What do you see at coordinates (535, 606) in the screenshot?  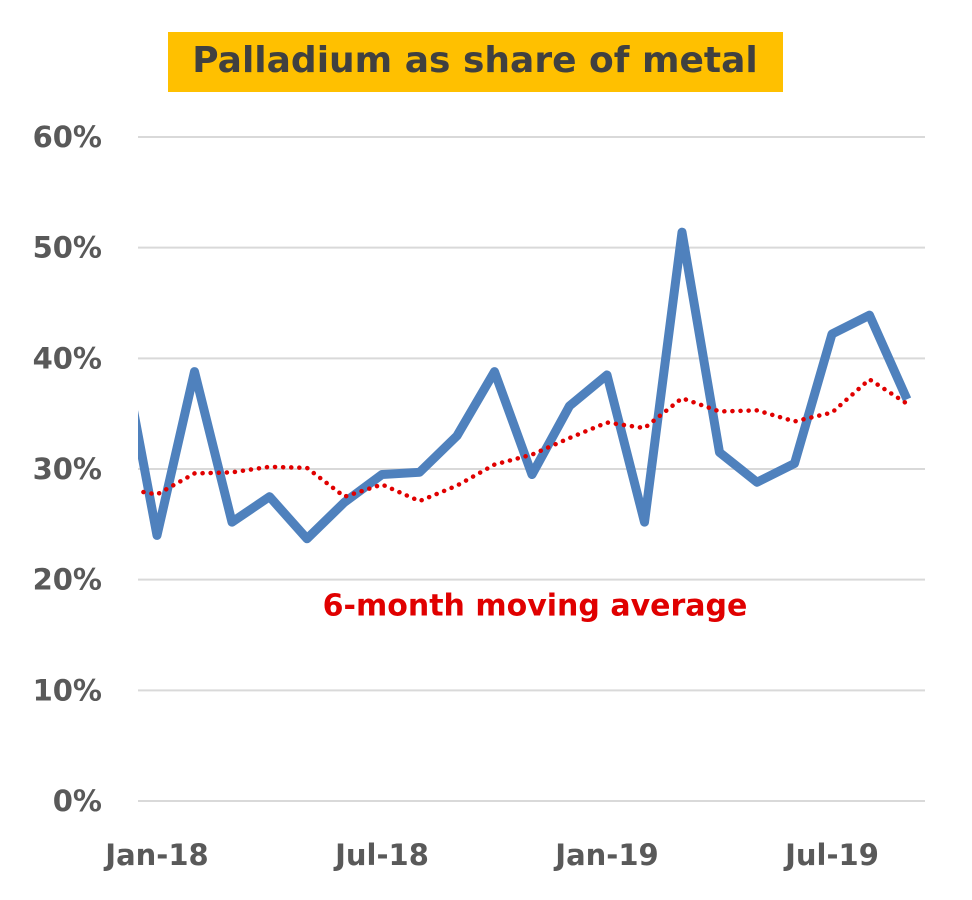 I see `annotation: 6-month moving average` at bounding box center [535, 606].